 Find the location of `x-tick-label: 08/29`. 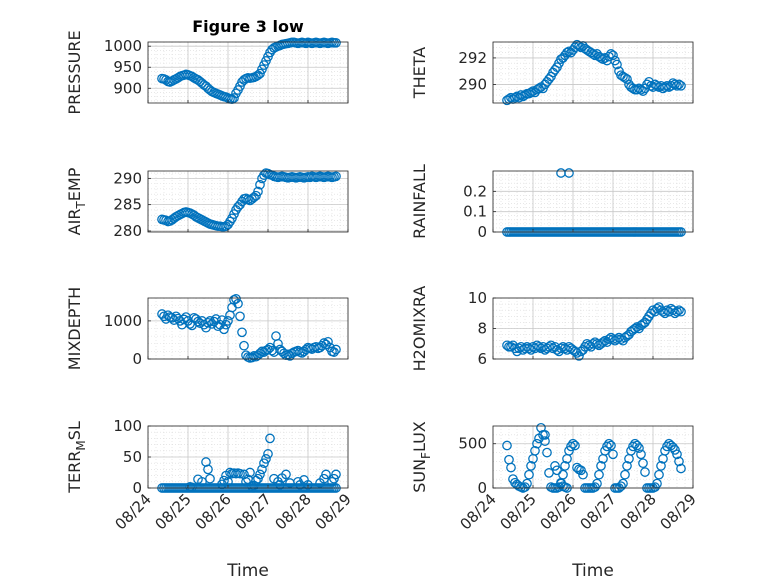

x-tick-label: 08/29 is located at coordinates (678, 511).